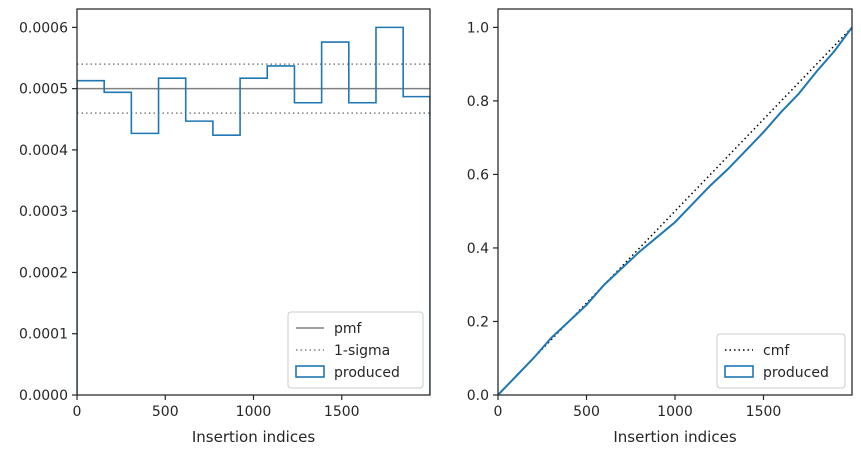 The width and height of the screenshot is (861, 453). I want to click on y-tick-label: 0.0003, so click(43, 212).